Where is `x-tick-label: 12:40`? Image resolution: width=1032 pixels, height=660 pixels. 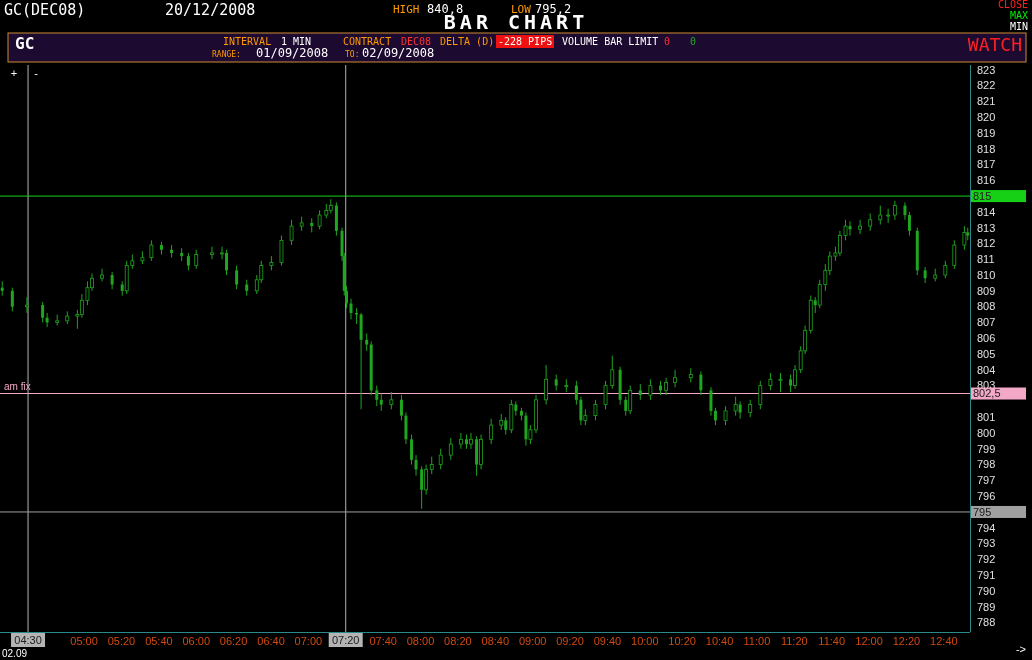 x-tick-label: 12:40 is located at coordinates (944, 641).